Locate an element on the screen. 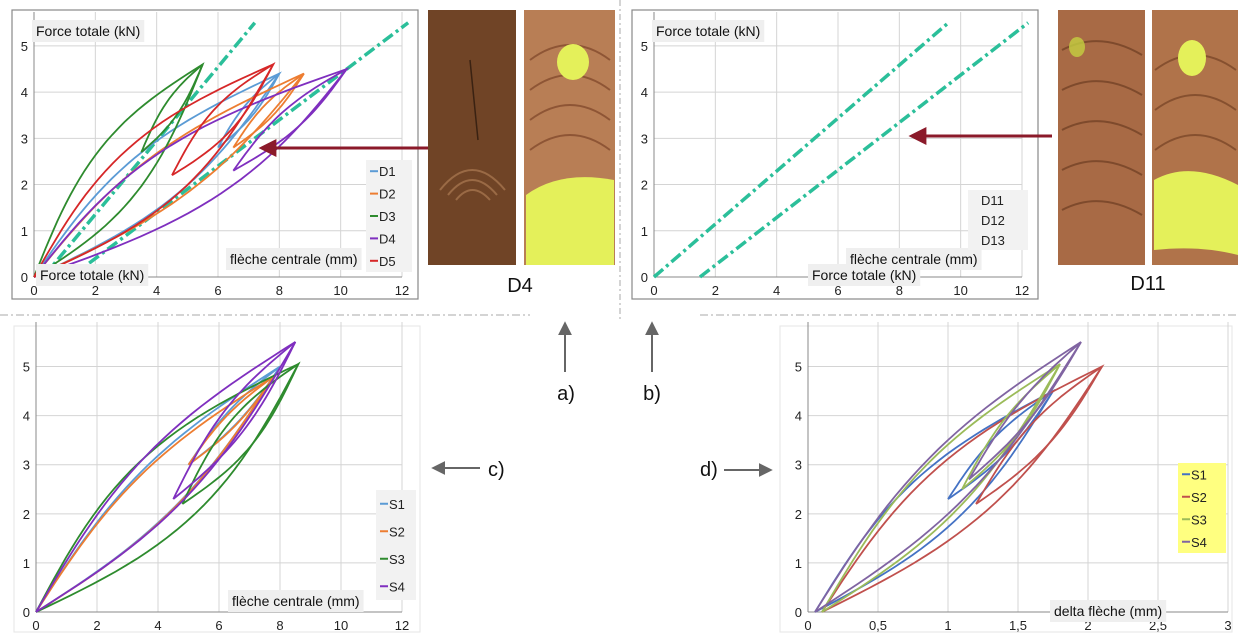 The image size is (1238, 636). x-tick-label: 0,5 is located at coordinates (878, 625).